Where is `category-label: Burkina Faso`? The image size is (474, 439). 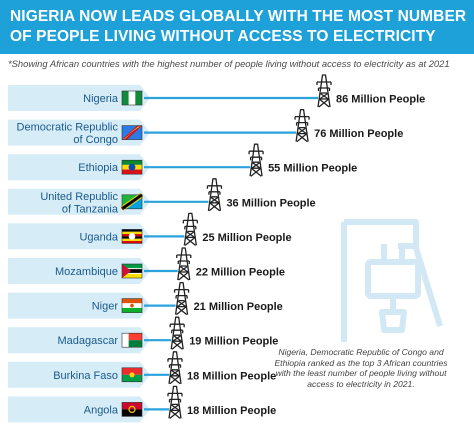 category-label: Burkina Faso is located at coordinates (85, 376).